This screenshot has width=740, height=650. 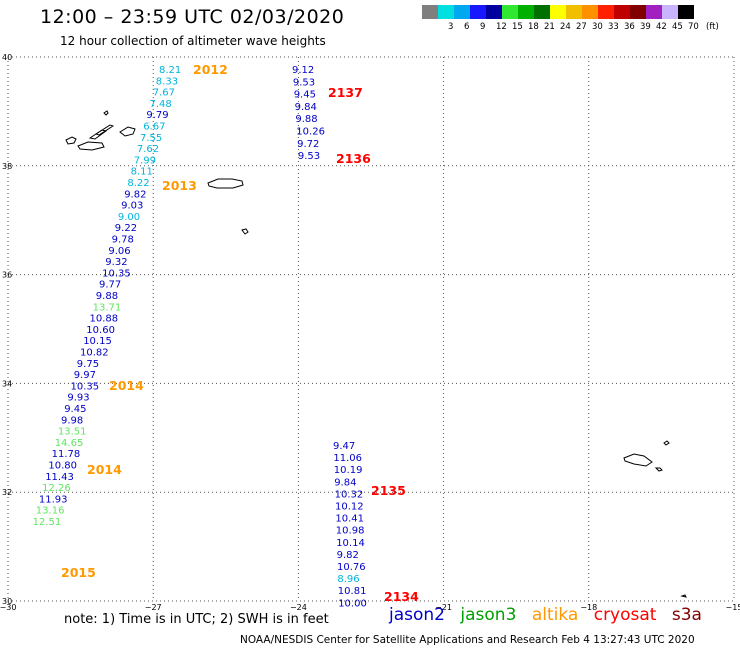 What do you see at coordinates (170, 70) in the screenshot?
I see `wave-height-value: 8.21` at bounding box center [170, 70].